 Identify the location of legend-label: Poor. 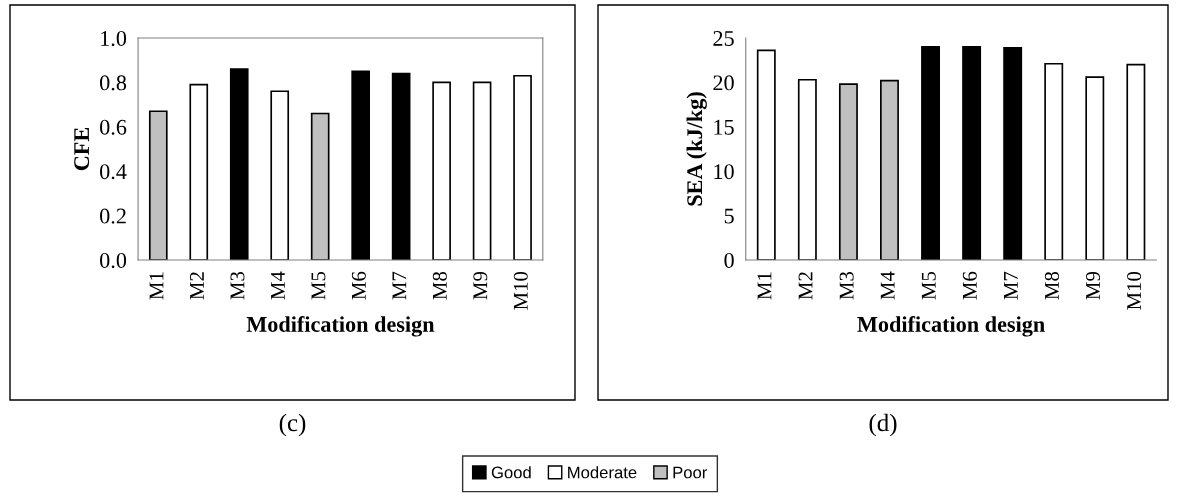
(690, 472).